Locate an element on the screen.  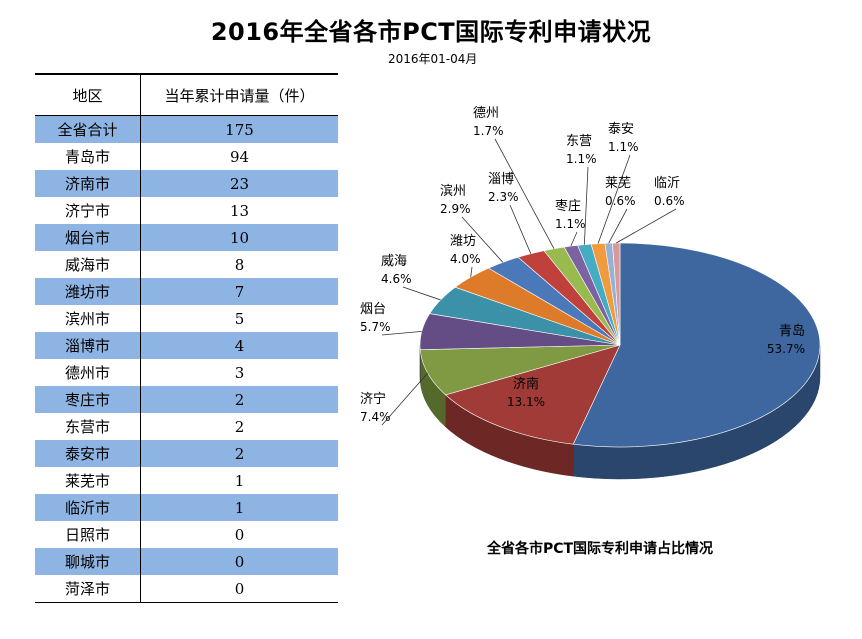
region-cell: 全省合计 is located at coordinates (88, 129).